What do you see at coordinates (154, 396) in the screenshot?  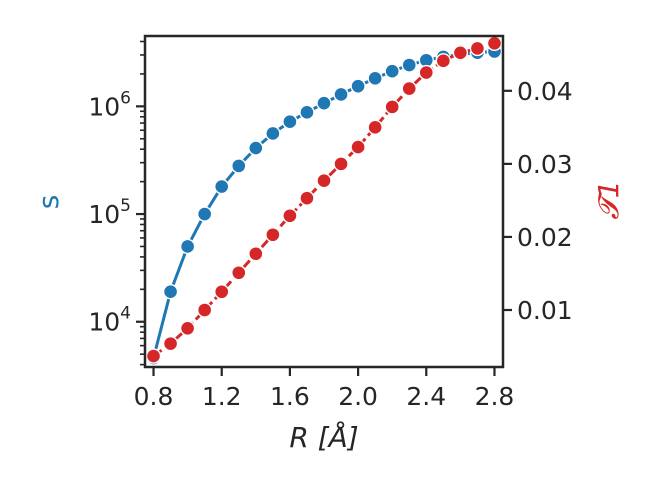 I see `x-tick-label: 0.8` at bounding box center [154, 396].